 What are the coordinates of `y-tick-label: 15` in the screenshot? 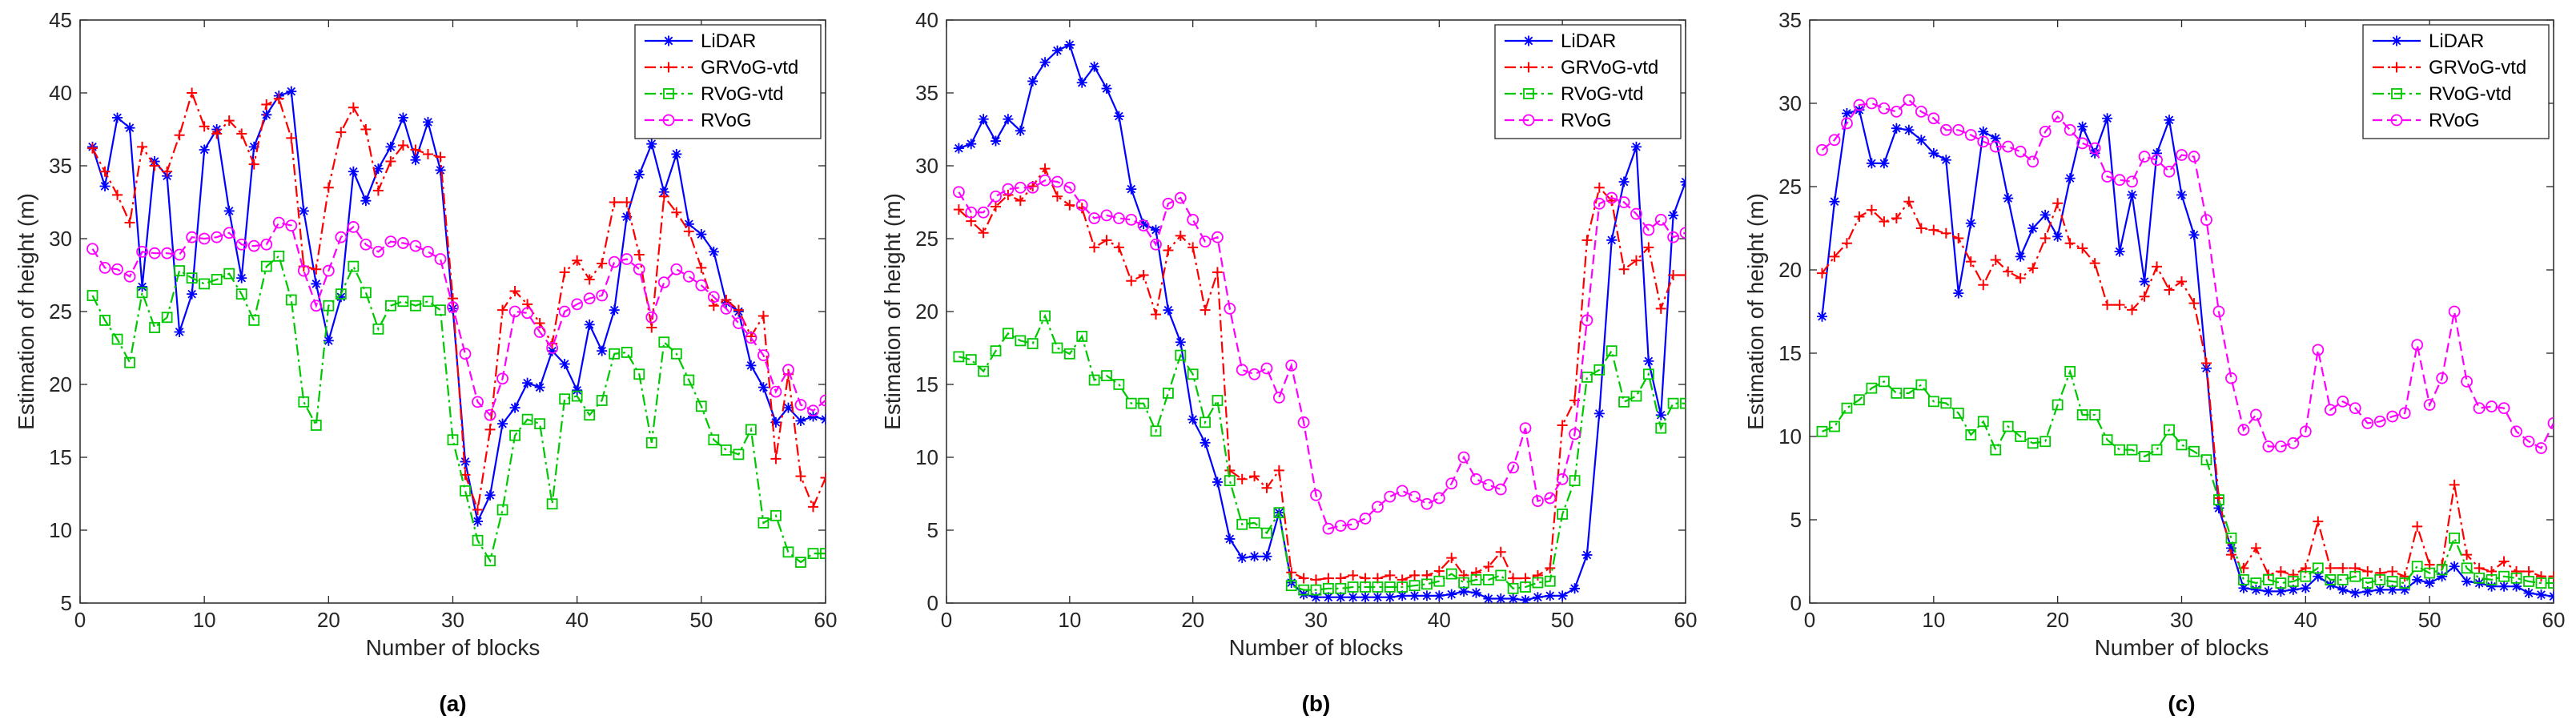 It's located at (1790, 353).